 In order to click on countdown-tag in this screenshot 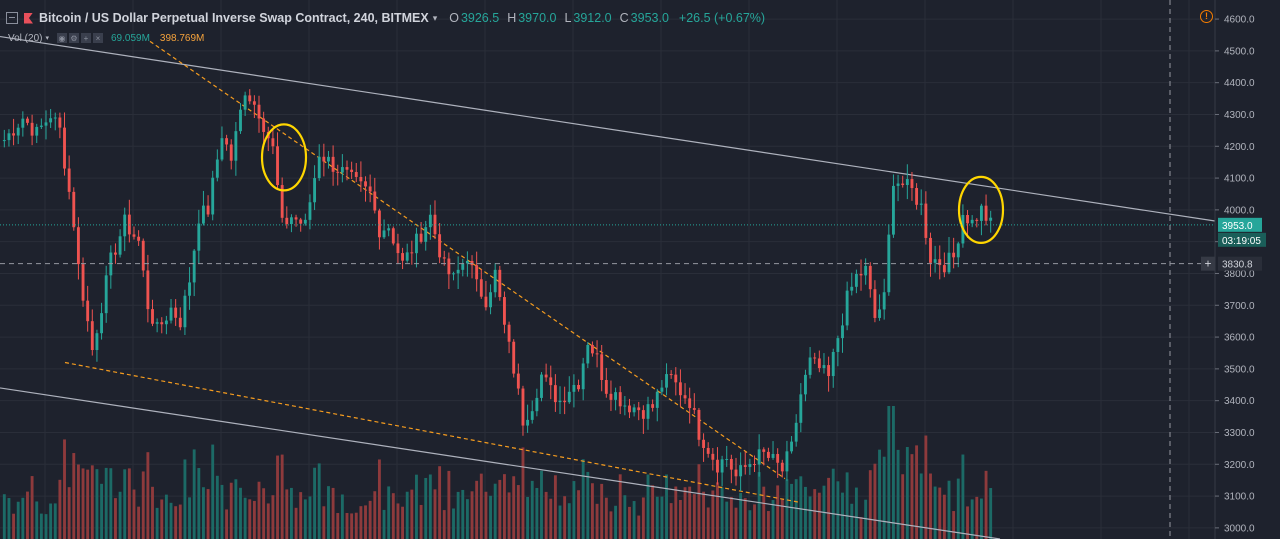, I will do `click(1242, 239)`.